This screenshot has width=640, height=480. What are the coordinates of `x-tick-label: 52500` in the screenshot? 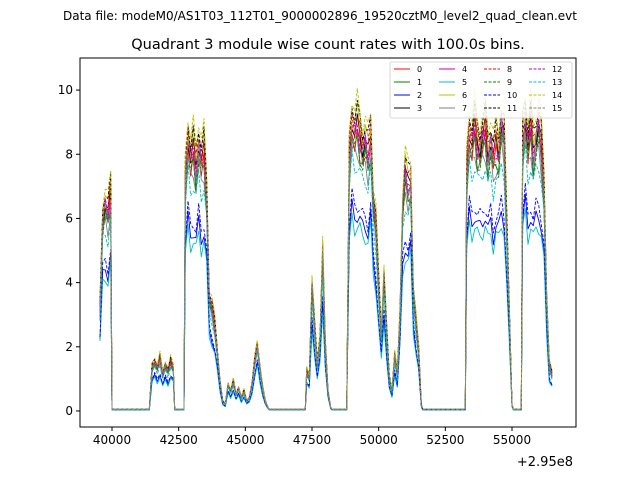 It's located at (445, 440).